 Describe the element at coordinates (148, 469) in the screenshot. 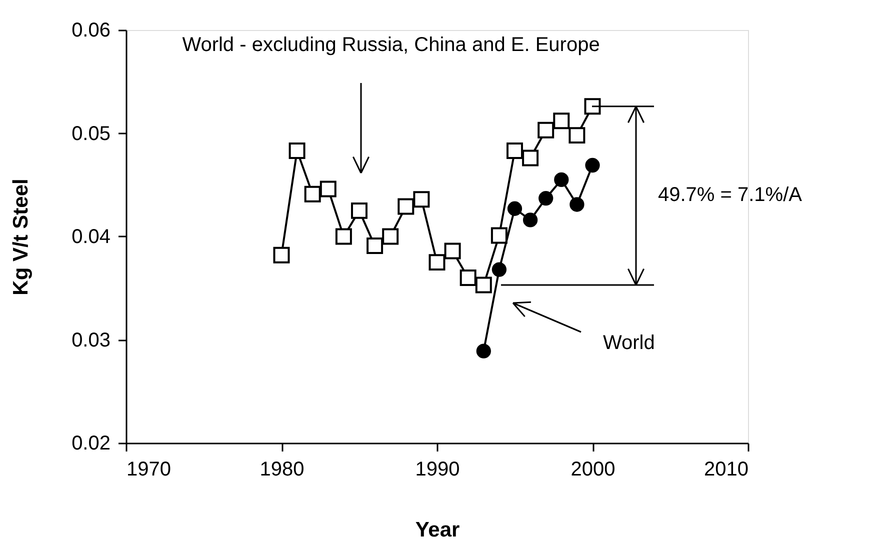

I see `x-tick-label: 1970` at that location.